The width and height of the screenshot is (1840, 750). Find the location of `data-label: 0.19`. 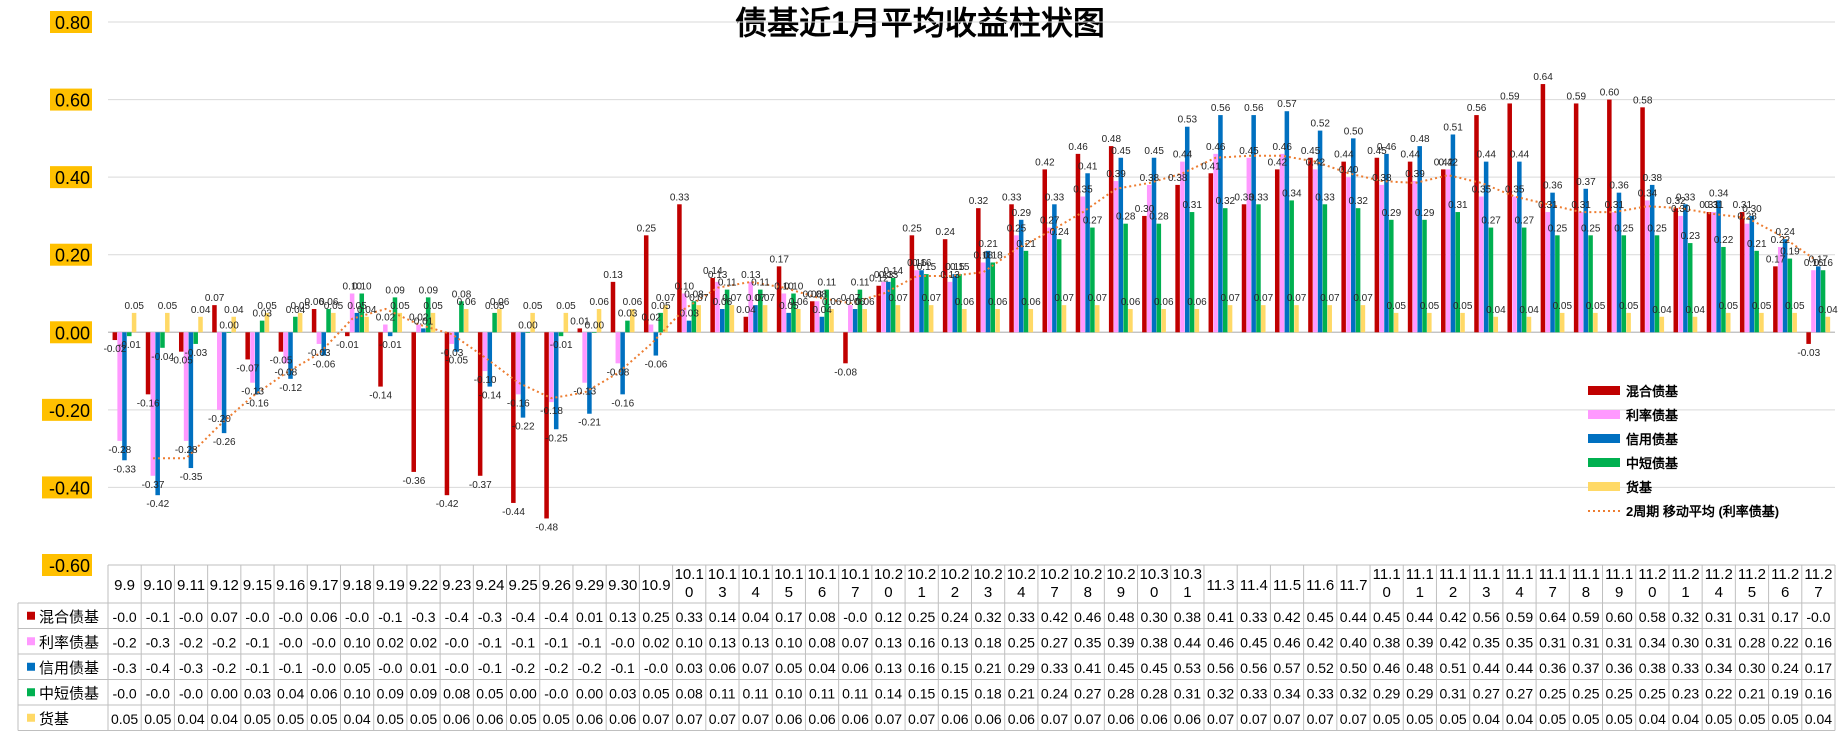

data-label: 0.19 is located at coordinates (1790, 252).